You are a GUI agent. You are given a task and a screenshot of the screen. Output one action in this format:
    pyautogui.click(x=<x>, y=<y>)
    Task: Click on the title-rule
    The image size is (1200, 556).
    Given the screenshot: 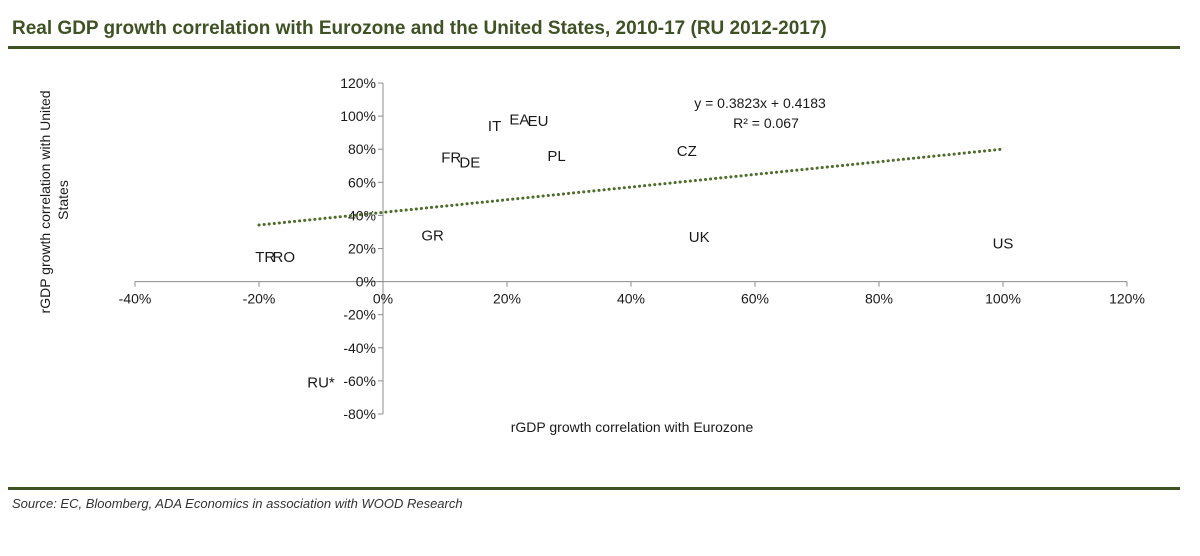 What is the action you would take?
    pyautogui.click(x=594, y=47)
    